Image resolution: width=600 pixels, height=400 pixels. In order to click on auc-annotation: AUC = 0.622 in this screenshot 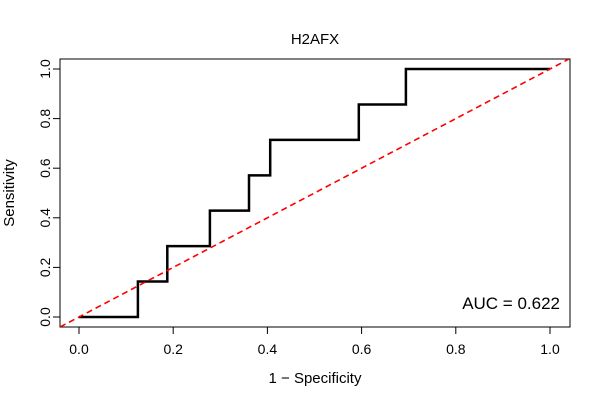, I will do `click(511, 303)`.